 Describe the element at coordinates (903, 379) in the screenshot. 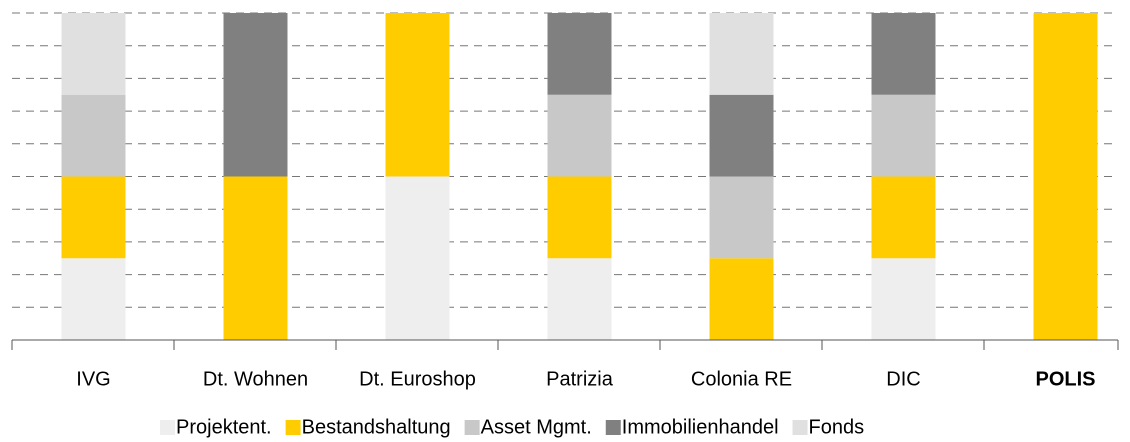

I see `x-tick-label: DIC` at that location.